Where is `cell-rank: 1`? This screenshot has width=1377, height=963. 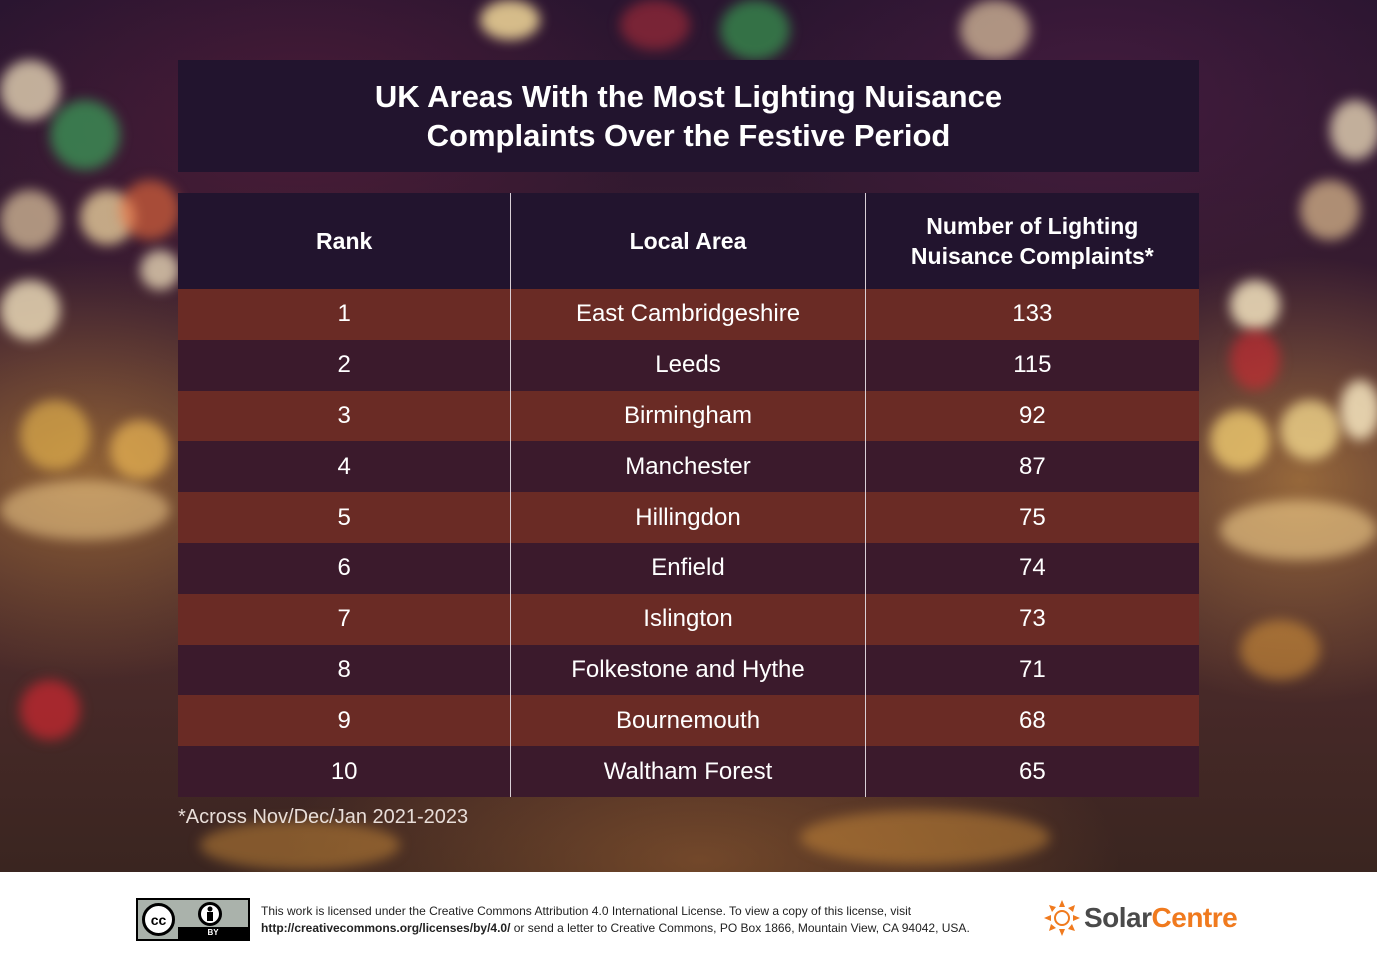
cell-rank: 1 is located at coordinates (344, 314).